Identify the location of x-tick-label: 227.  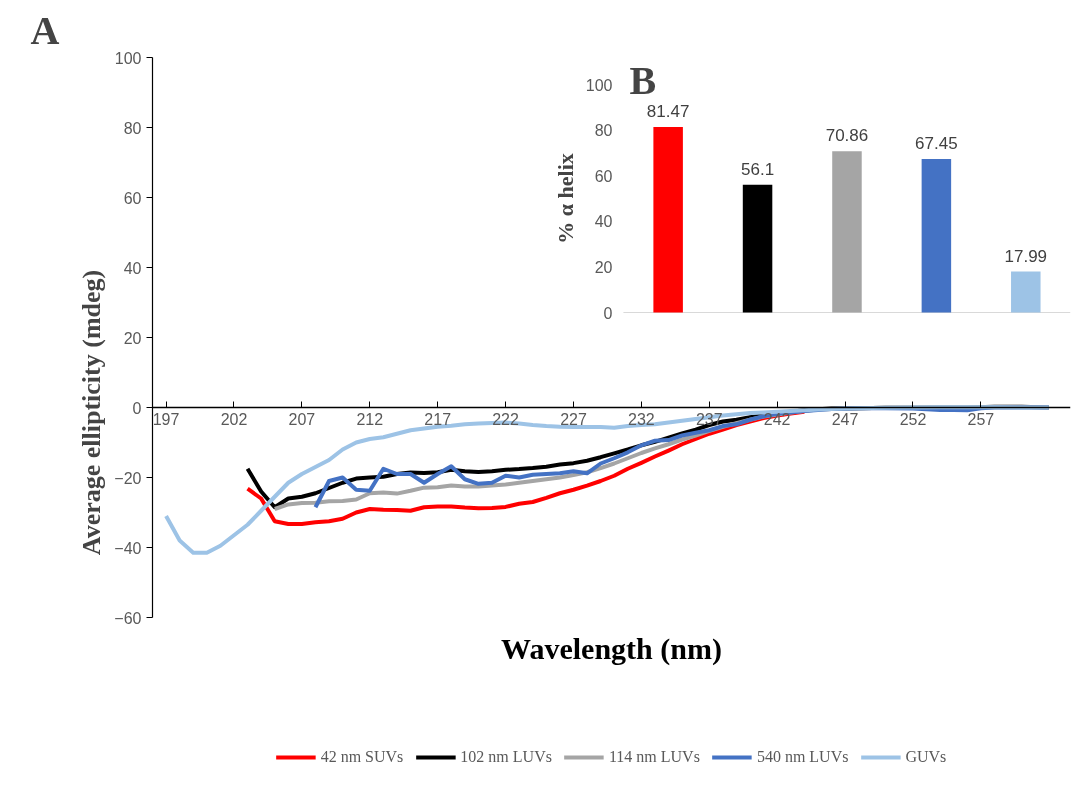
(573, 419).